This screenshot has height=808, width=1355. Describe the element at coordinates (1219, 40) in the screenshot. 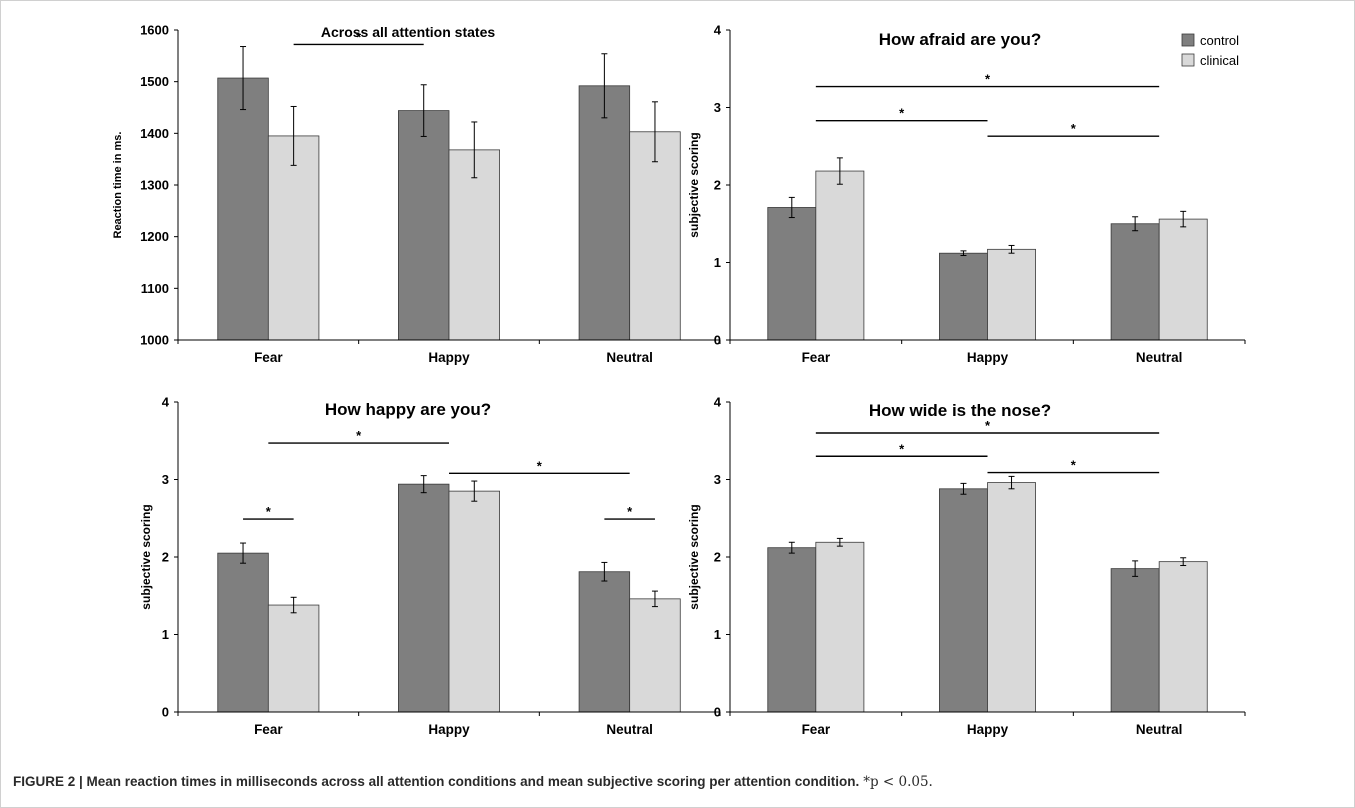

I see `legend-label-control: control` at that location.